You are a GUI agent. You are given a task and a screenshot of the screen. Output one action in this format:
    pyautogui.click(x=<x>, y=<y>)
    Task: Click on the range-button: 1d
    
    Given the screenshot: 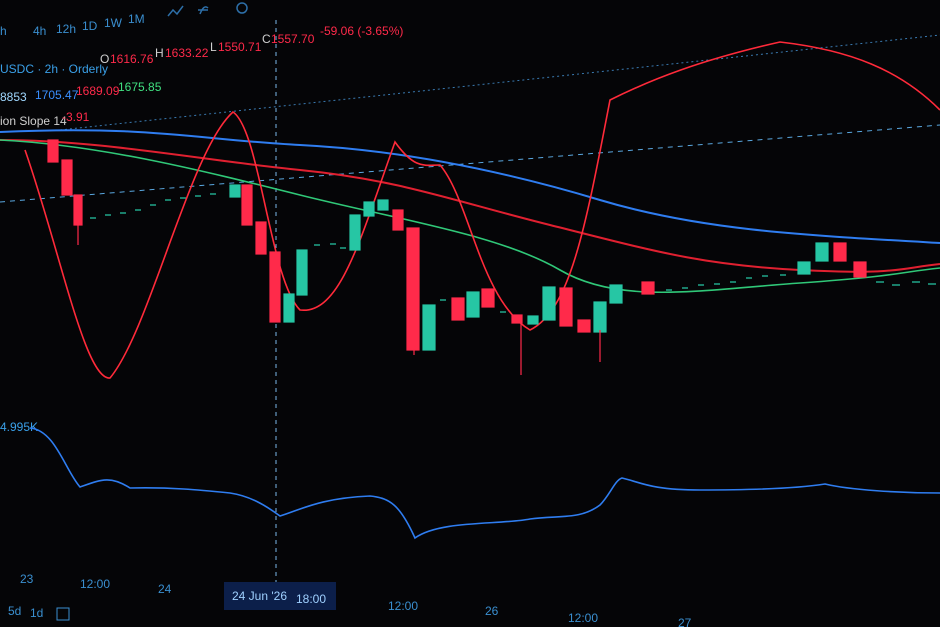 What is the action you would take?
    pyautogui.click(x=36, y=613)
    